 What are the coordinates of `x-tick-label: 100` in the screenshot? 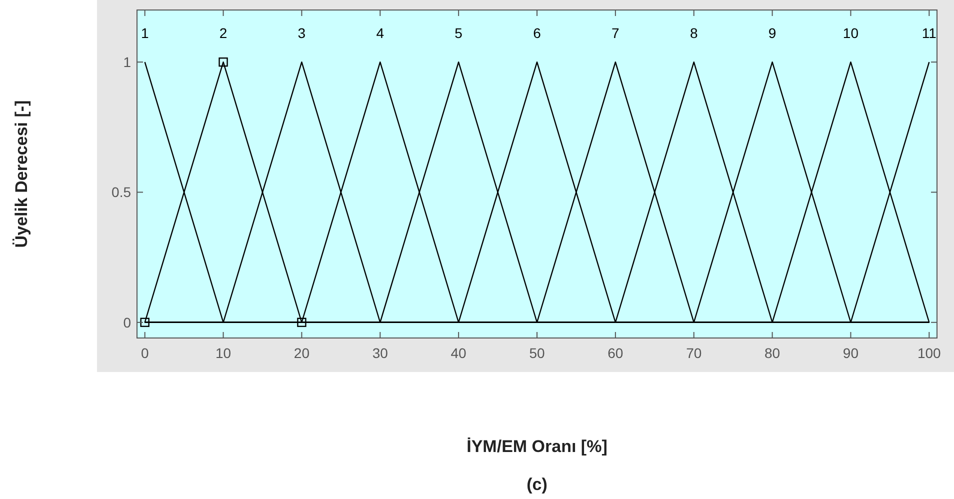 It's located at (929, 353).